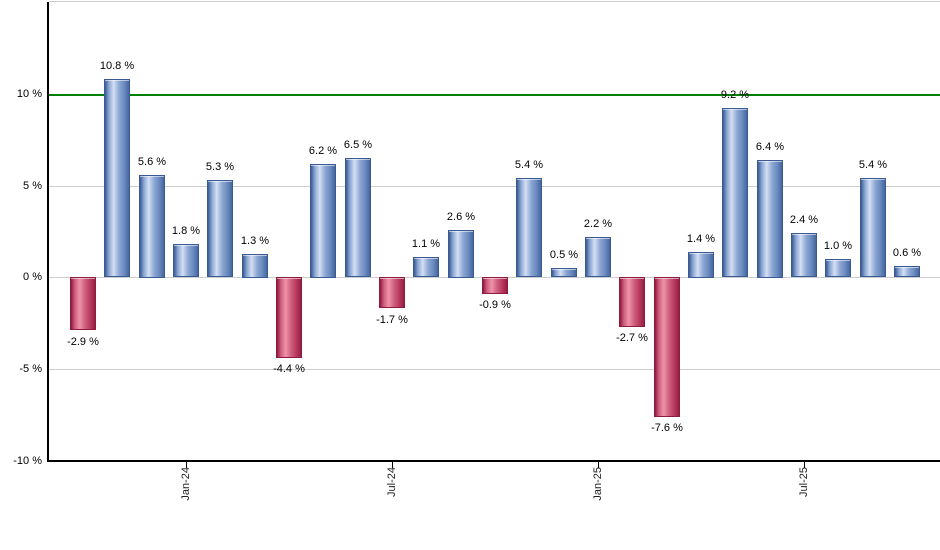 This screenshot has height=550, width=940. What do you see at coordinates (30, 369) in the screenshot?
I see `y-axis-tick-label: -5 %` at bounding box center [30, 369].